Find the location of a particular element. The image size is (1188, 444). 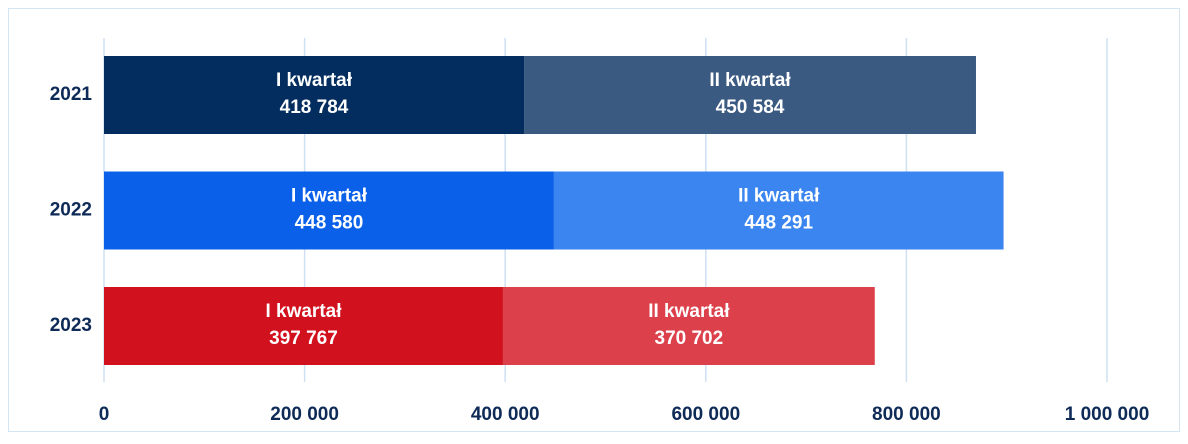

y-tick-label: 2023 is located at coordinates (71, 325).